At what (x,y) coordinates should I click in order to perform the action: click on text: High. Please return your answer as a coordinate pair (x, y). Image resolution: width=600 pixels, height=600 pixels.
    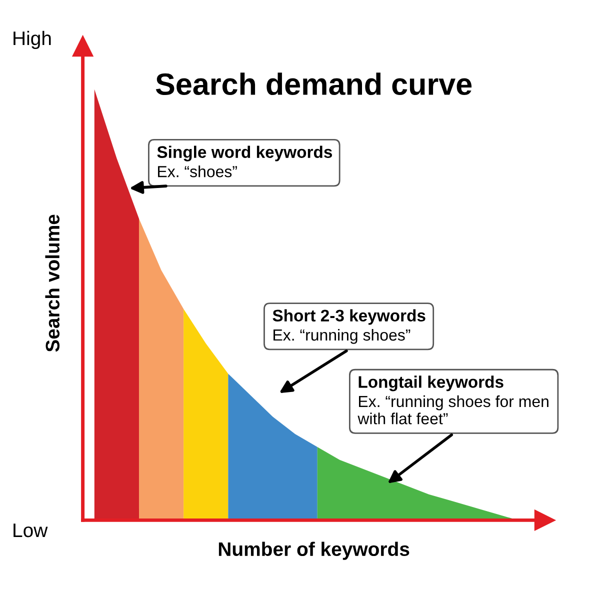
    Looking at the image, I should click on (32, 40).